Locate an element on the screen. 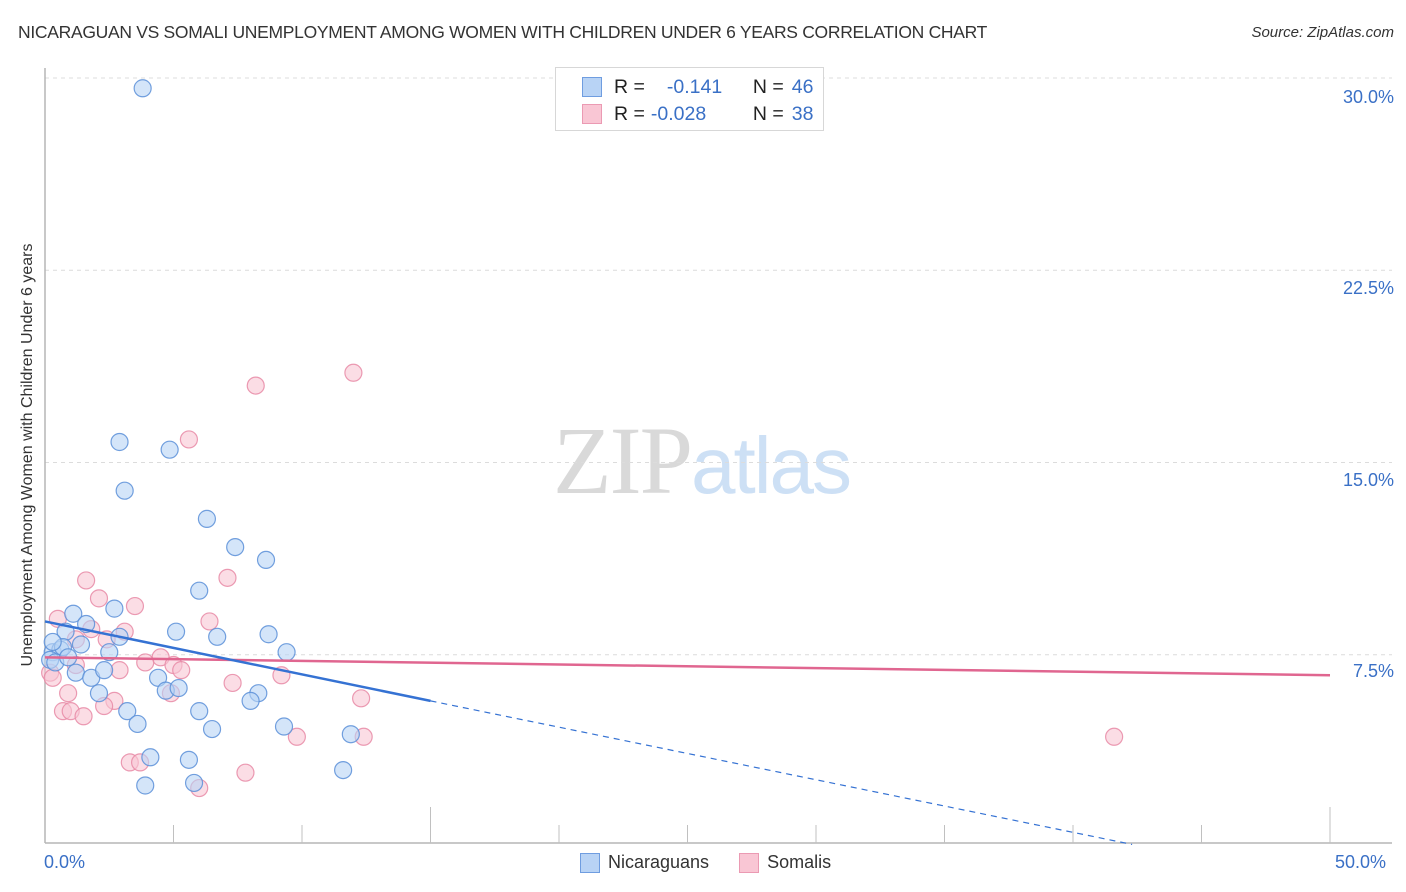  nicaraguans-trend-extension is located at coordinates (781, 773).